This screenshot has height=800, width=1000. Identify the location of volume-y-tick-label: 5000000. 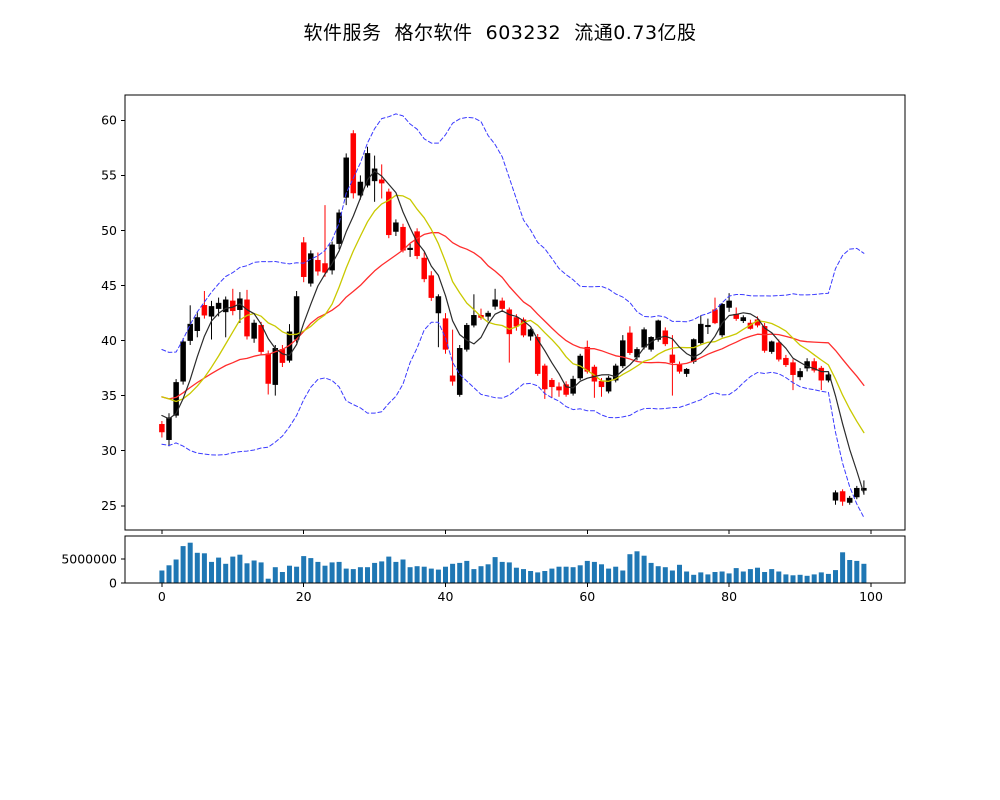
(89, 558).